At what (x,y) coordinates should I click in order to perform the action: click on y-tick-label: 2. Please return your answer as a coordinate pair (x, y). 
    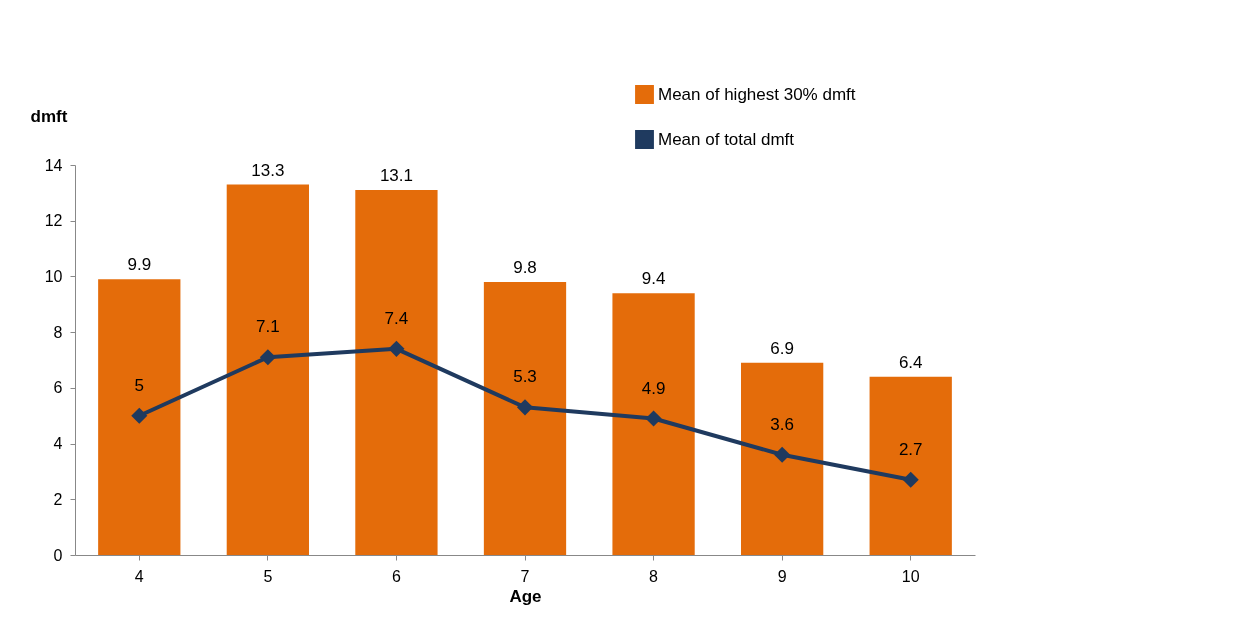
    Looking at the image, I should click on (58, 499).